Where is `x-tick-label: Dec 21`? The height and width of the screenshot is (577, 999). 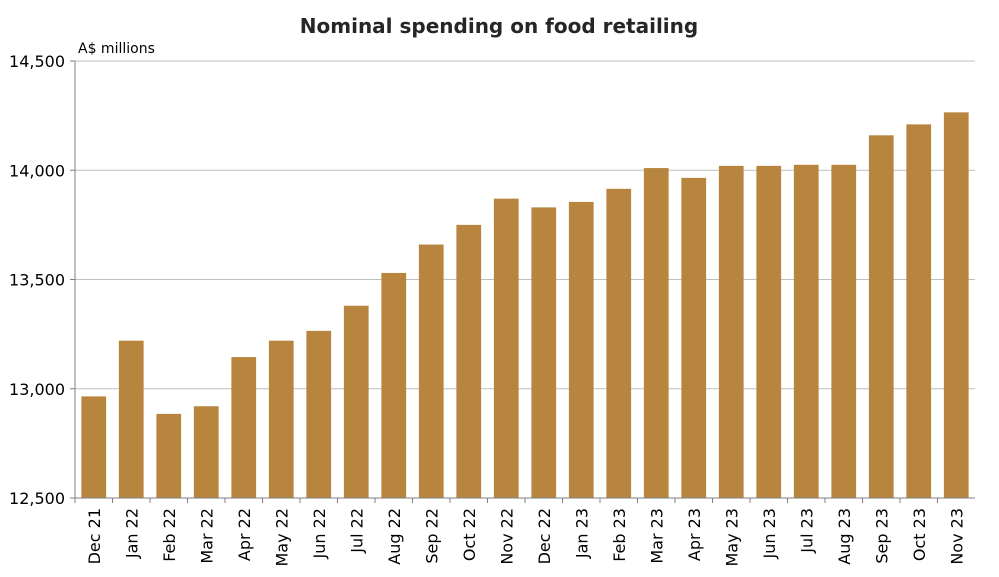
x-tick-label: Dec 21 is located at coordinates (94, 536).